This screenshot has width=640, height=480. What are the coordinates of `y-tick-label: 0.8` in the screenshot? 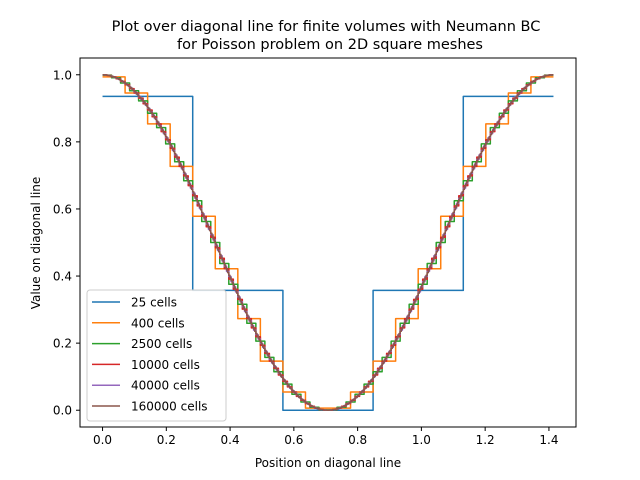 It's located at (62, 142).